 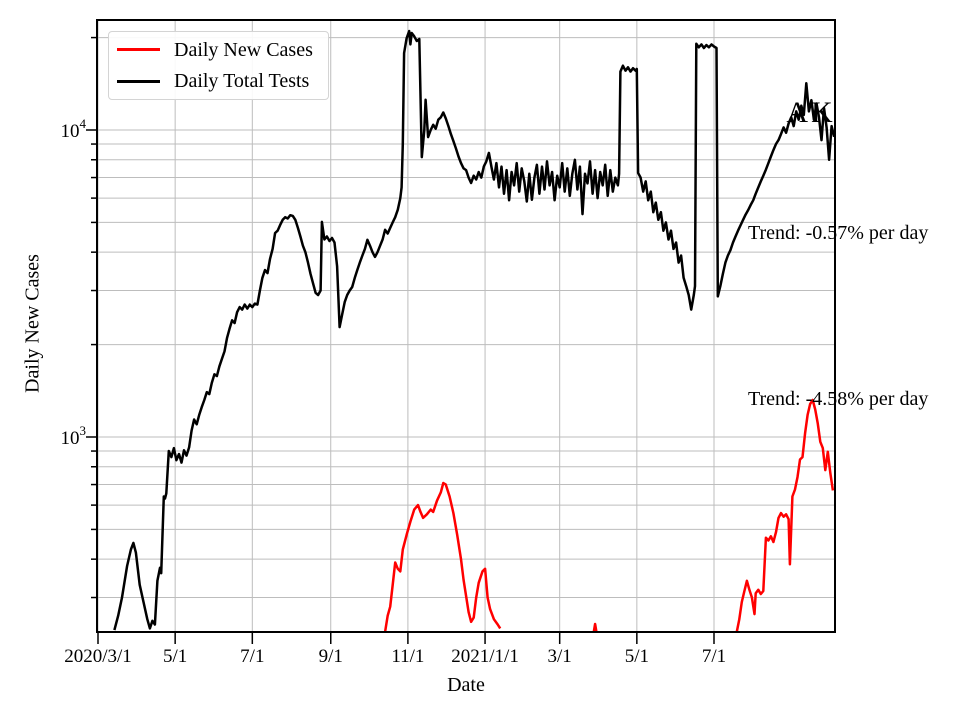 I want to click on y-tick-label-10e3: 10³, so click(x=74, y=436).